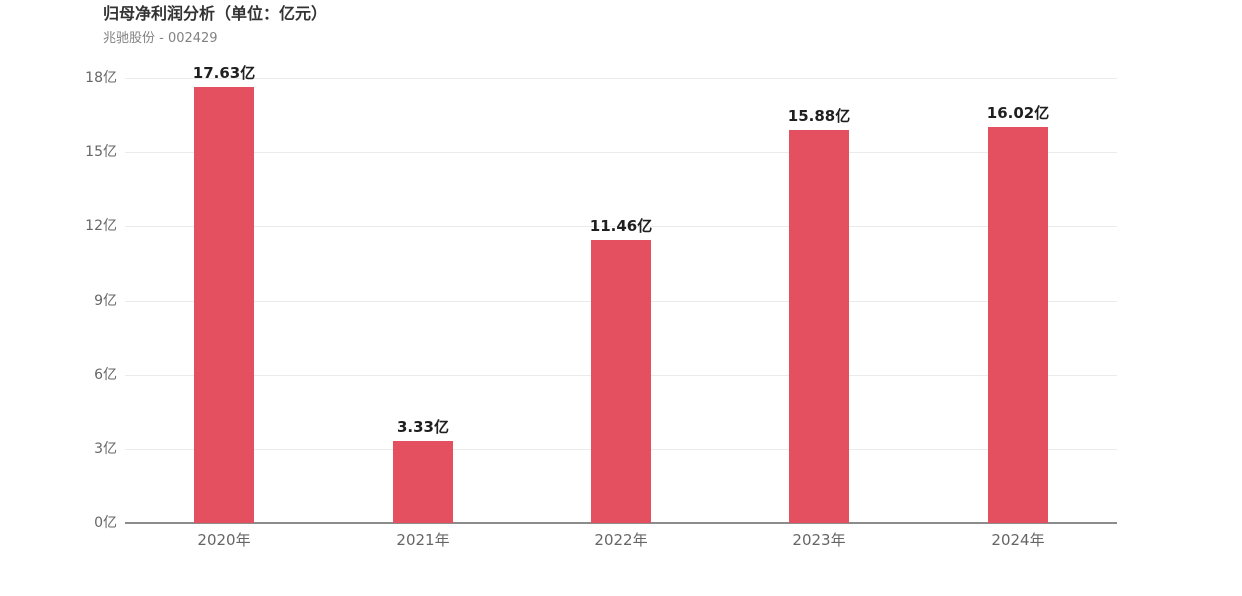 This screenshot has height=596, width=1242. I want to click on x-axis-category-label: 2022年, so click(621, 540).